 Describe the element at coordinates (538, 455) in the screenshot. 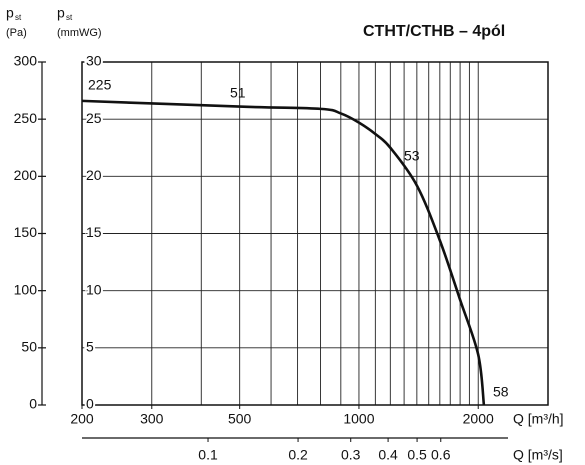

I see `x2-axis-label: Q [m³/s]` at that location.